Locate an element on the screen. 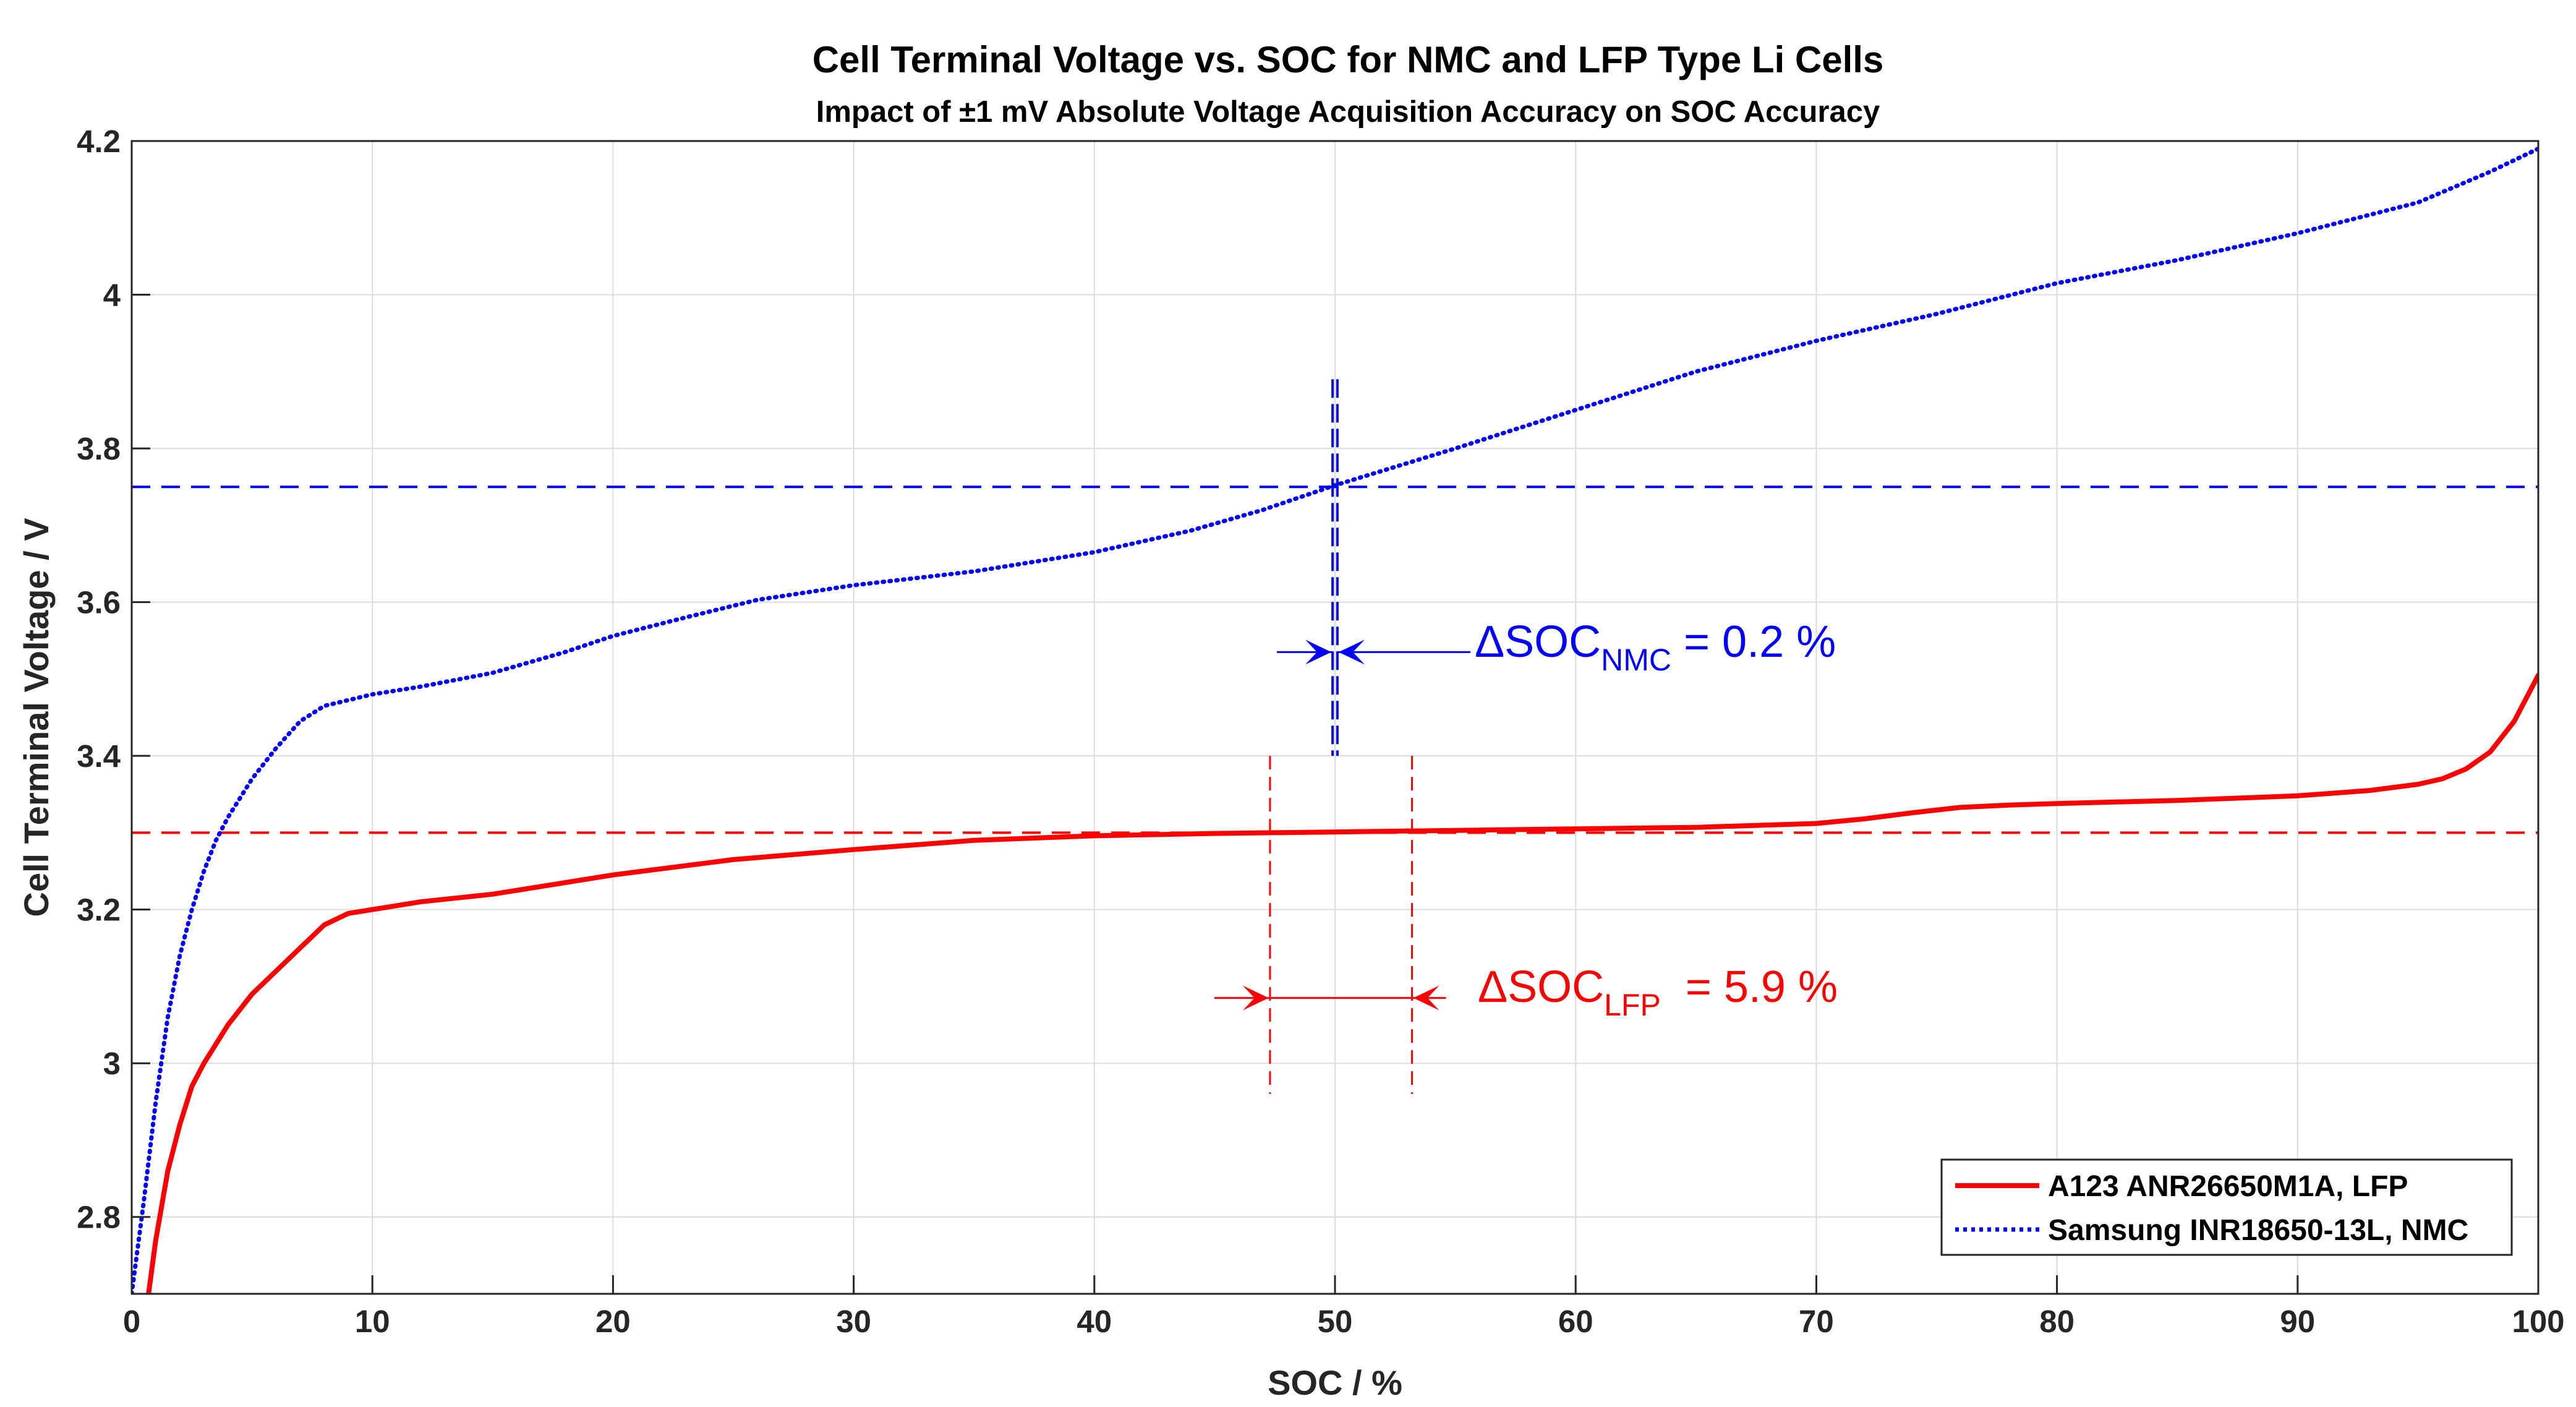 The height and width of the screenshot is (1407, 2576). y-tick-label: 2.8 is located at coordinates (99, 1218).